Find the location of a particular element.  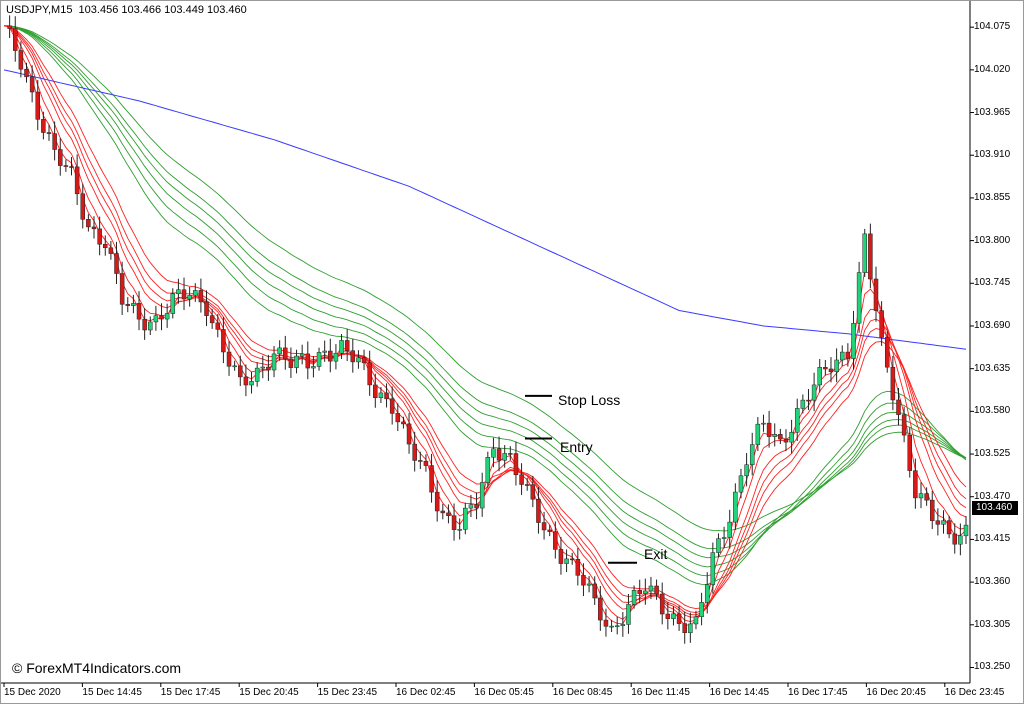

y-tick-label: 103.855 is located at coordinates (992, 197).